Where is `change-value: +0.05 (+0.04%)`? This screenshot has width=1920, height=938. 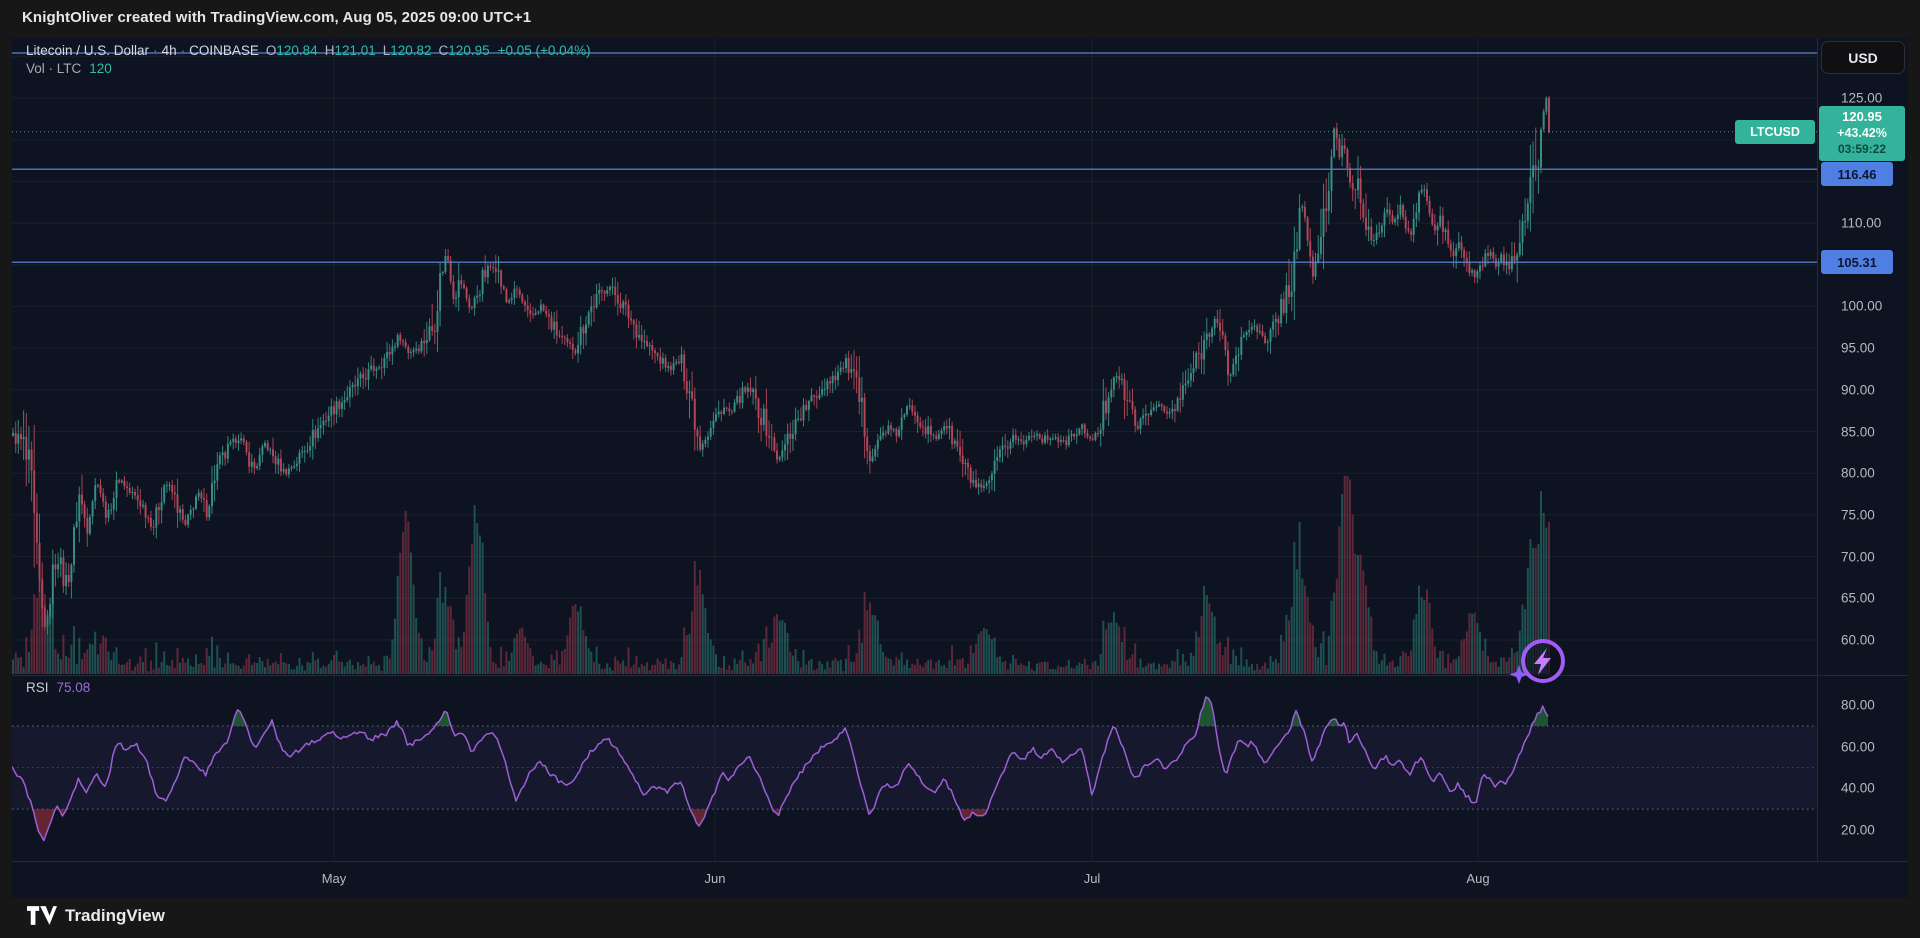 change-value: +0.05 (+0.04%) is located at coordinates (544, 50).